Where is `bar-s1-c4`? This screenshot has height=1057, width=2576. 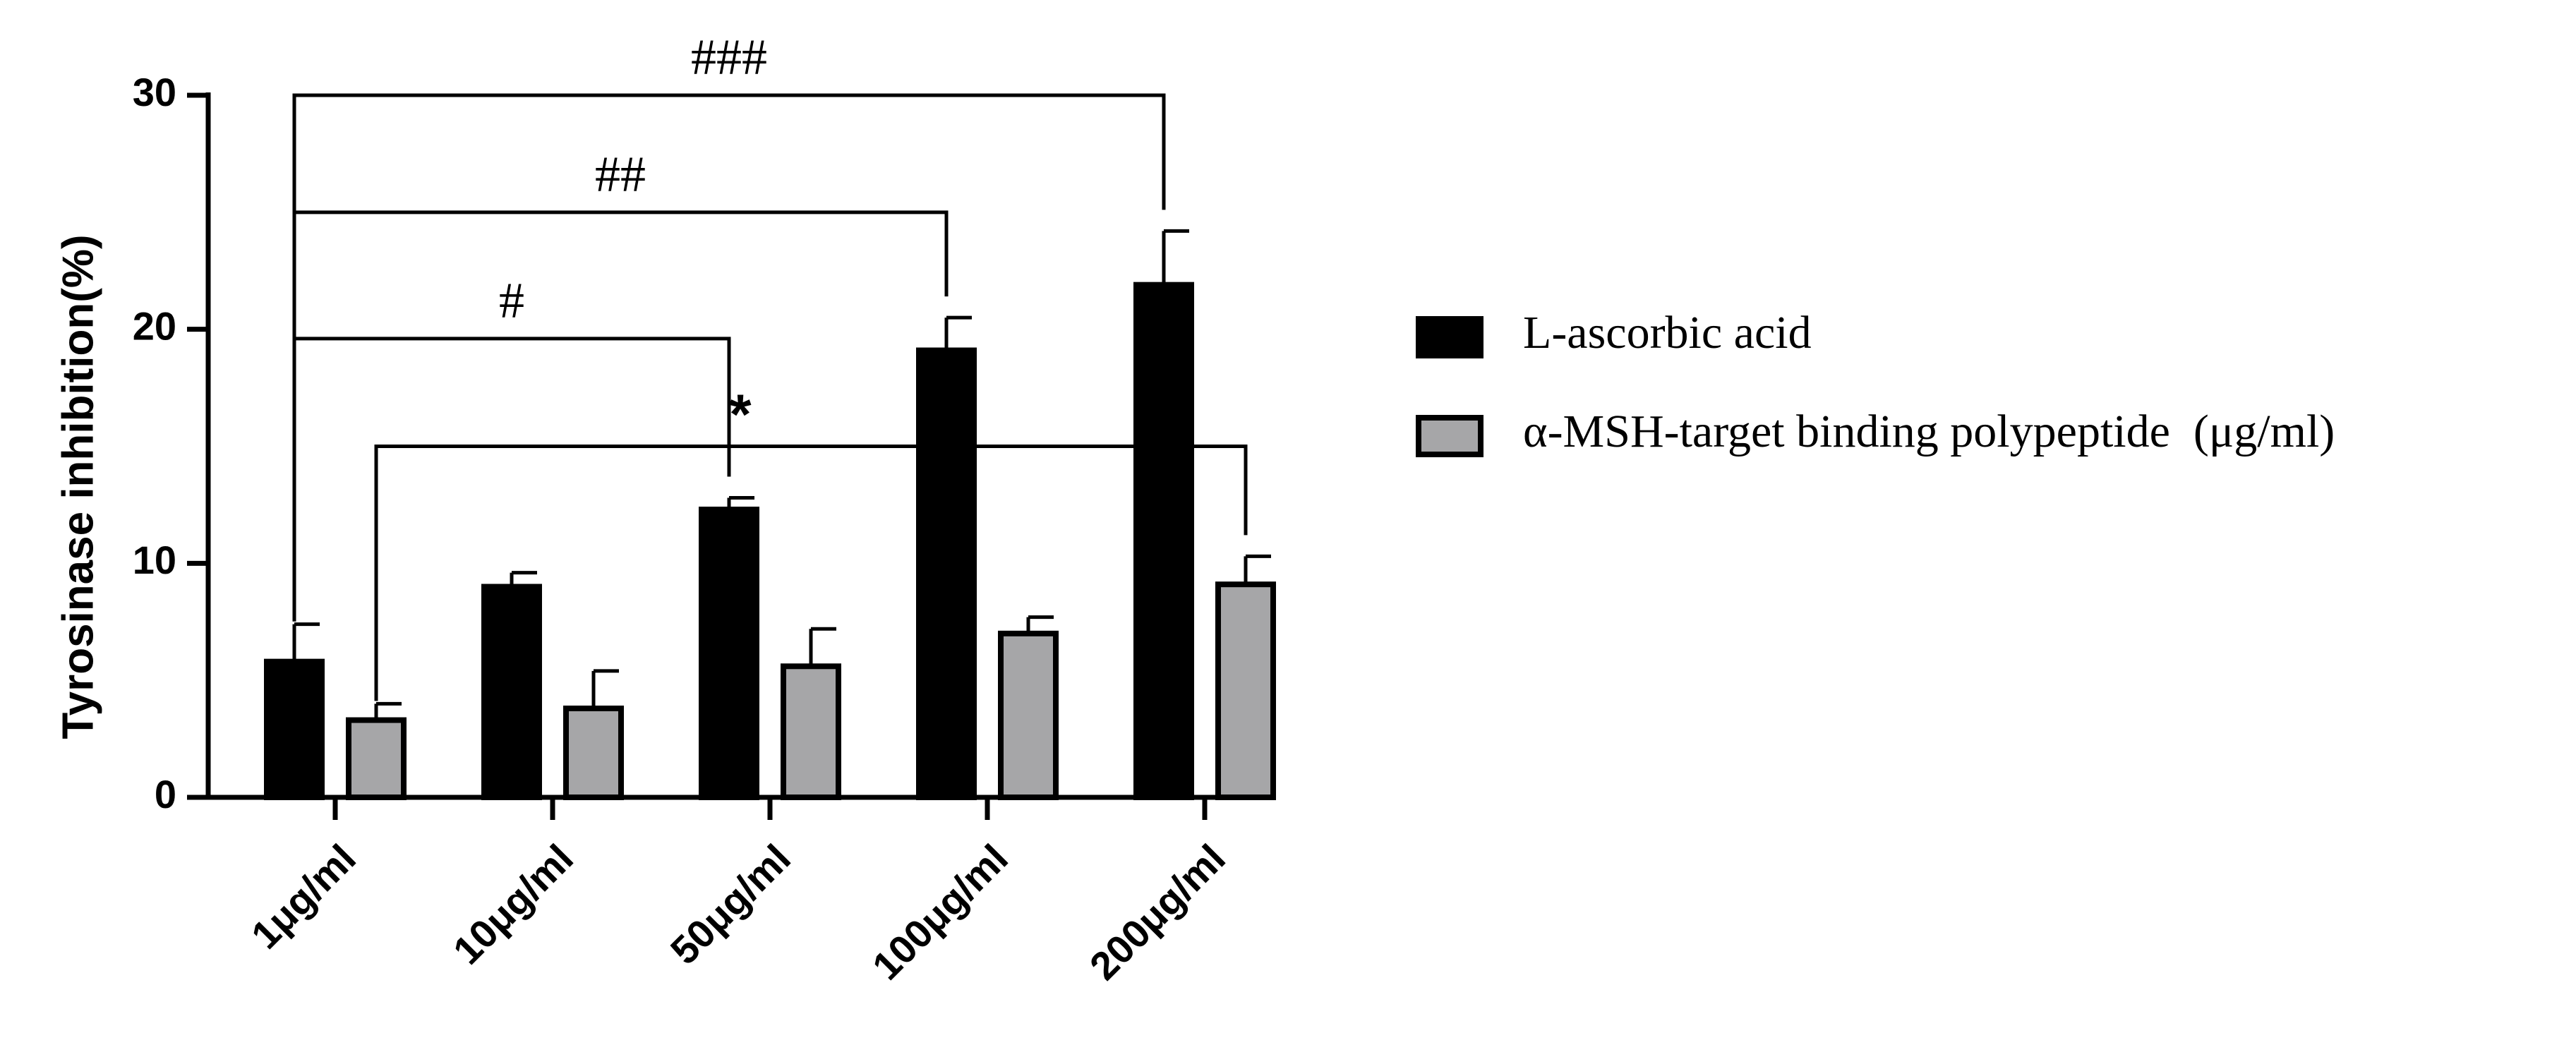 bar-s1-c4 is located at coordinates (1245, 691).